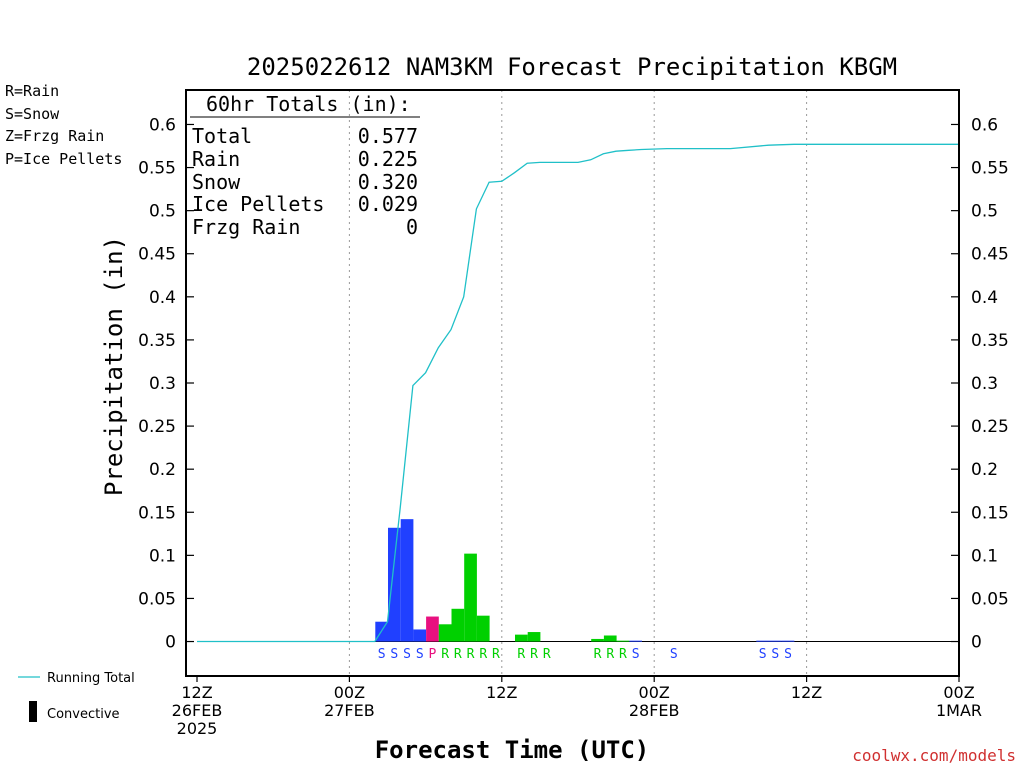 The height and width of the screenshot is (768, 1024). What do you see at coordinates (157, 255) in the screenshot?
I see `y-tick-label-left: 0.45` at bounding box center [157, 255].